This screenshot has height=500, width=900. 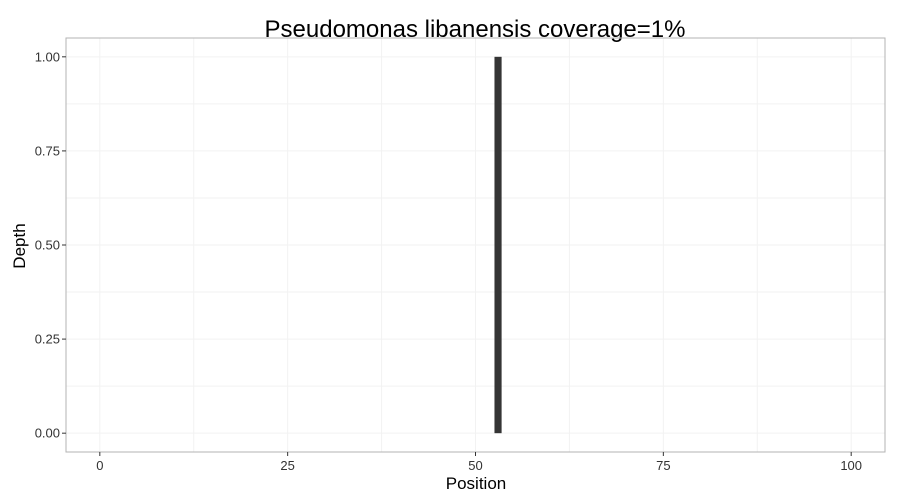 I want to click on y-tick-label: 0.25, so click(x=47, y=339).